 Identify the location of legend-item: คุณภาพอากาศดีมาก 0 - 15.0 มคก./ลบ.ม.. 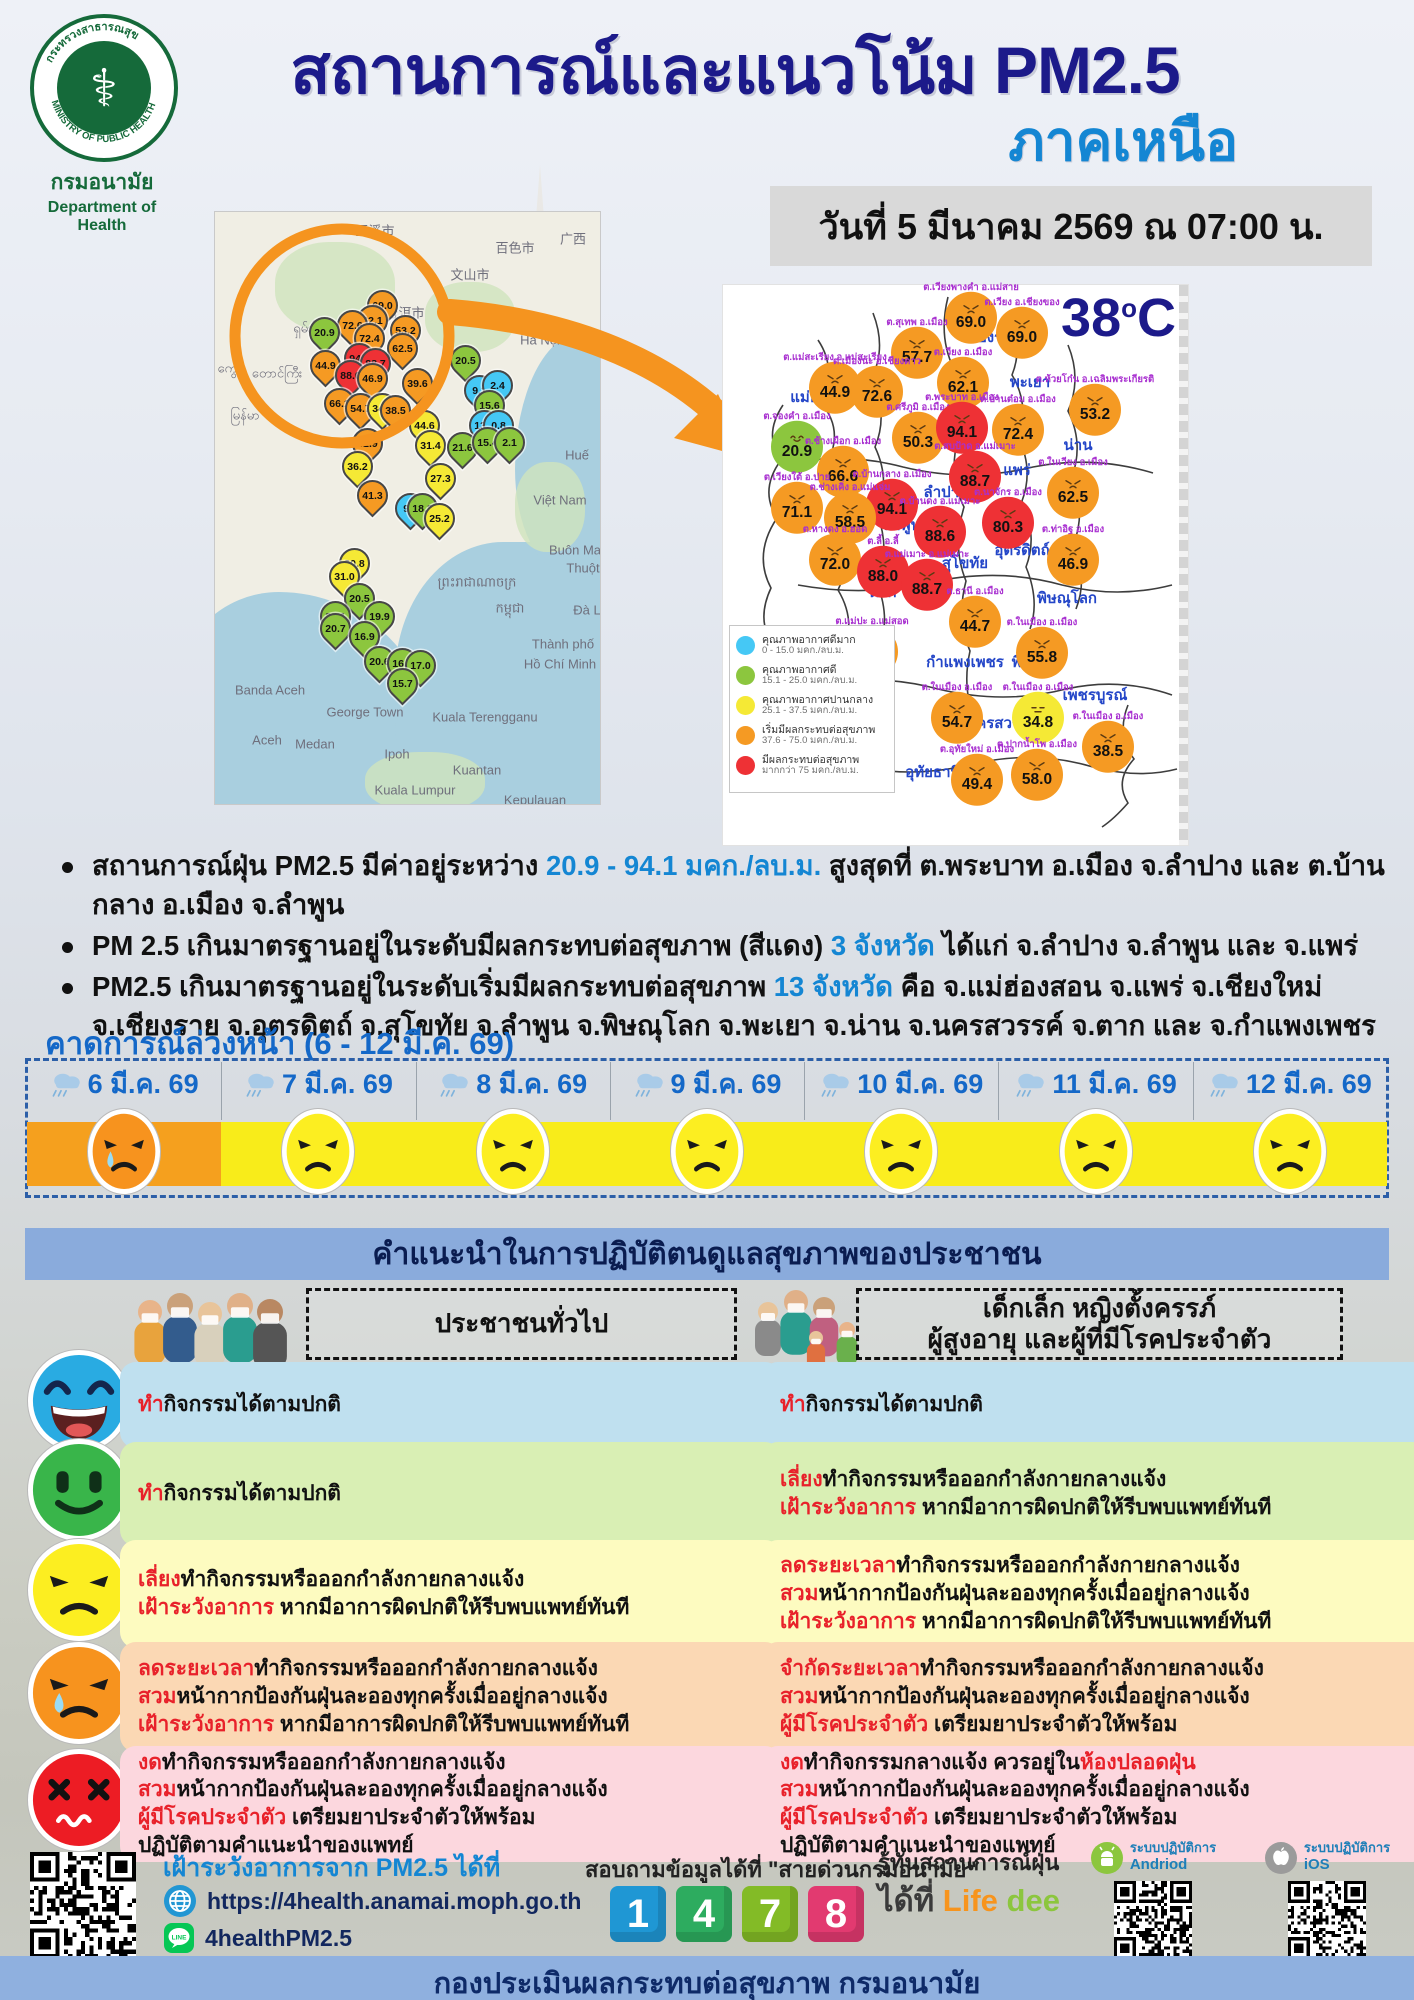
(812, 645).